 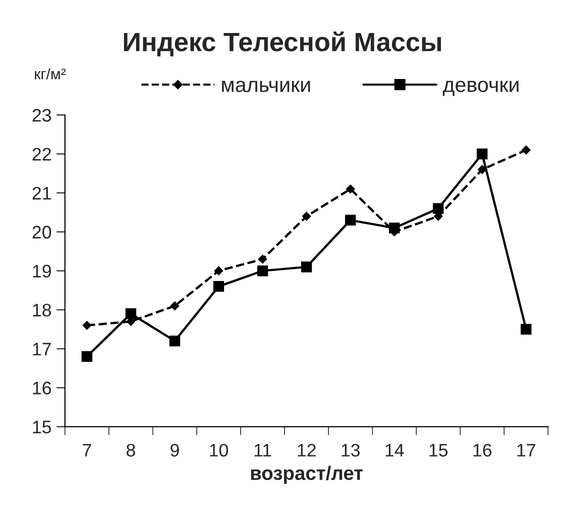 I want to click on y-tick-label: 20, so click(x=42, y=232).